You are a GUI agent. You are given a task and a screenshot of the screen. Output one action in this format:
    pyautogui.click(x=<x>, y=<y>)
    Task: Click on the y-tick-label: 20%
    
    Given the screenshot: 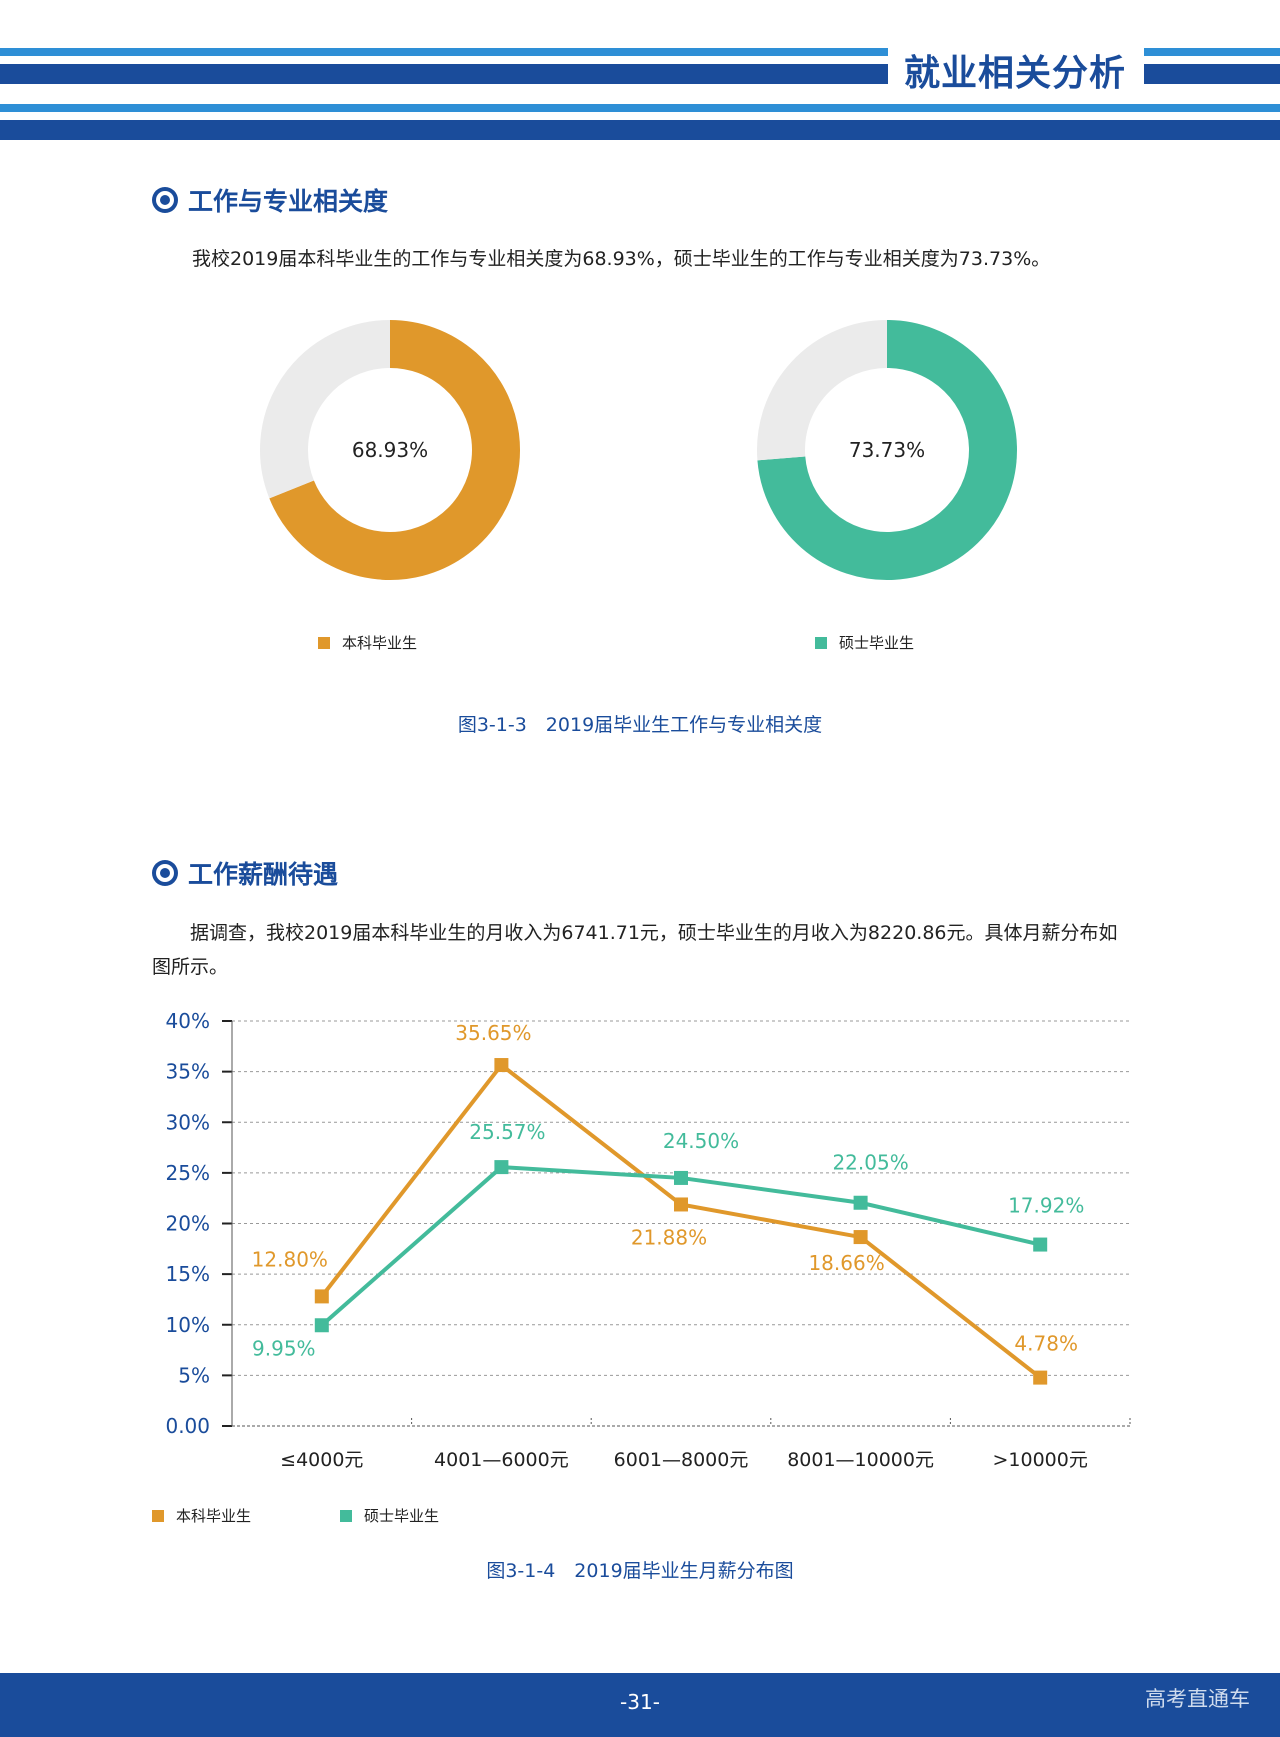 What is the action you would take?
    pyautogui.click(x=188, y=1224)
    